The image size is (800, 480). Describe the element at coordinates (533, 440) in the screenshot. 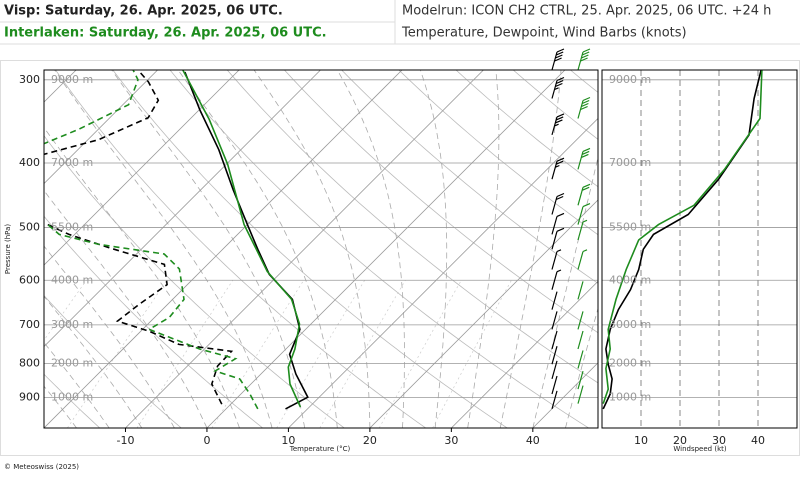

I see `x-tick-label: 40` at that location.